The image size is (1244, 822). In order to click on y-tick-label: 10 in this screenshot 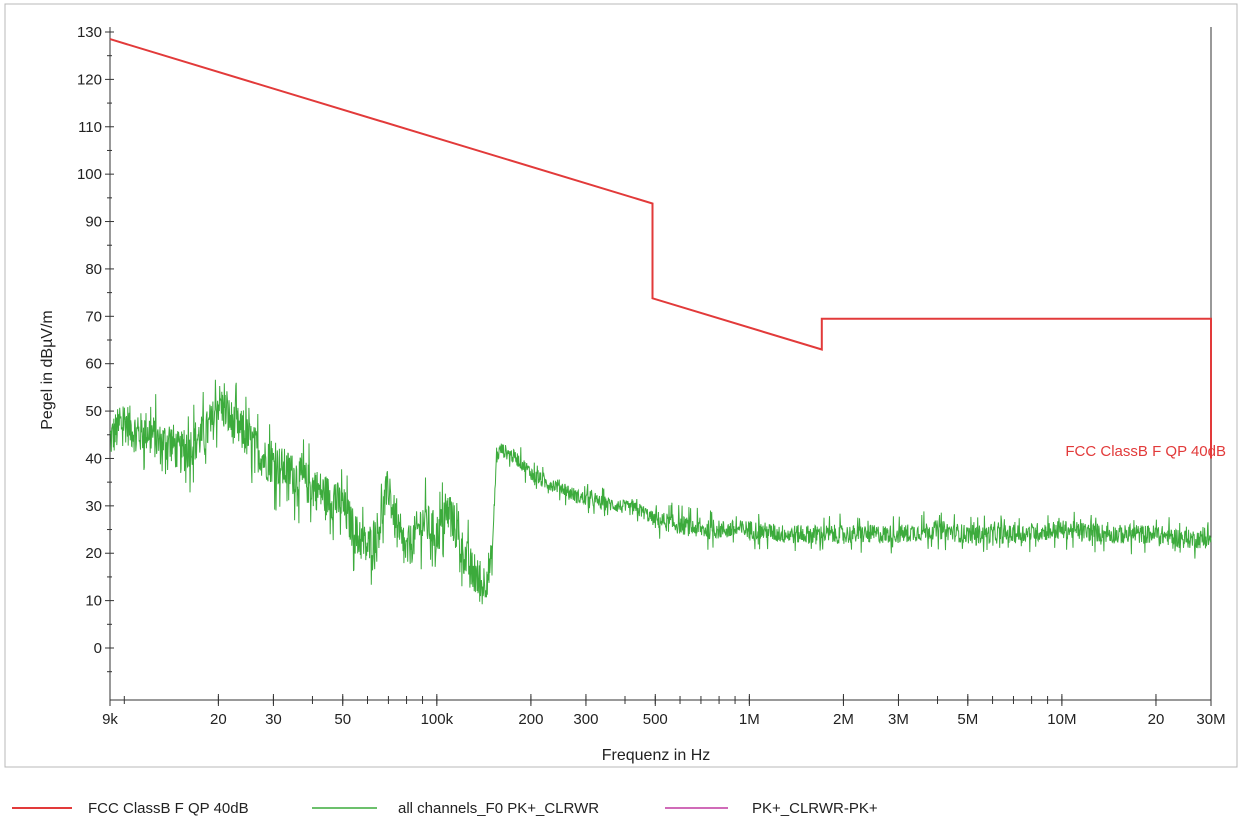, I will do `click(93, 601)`.